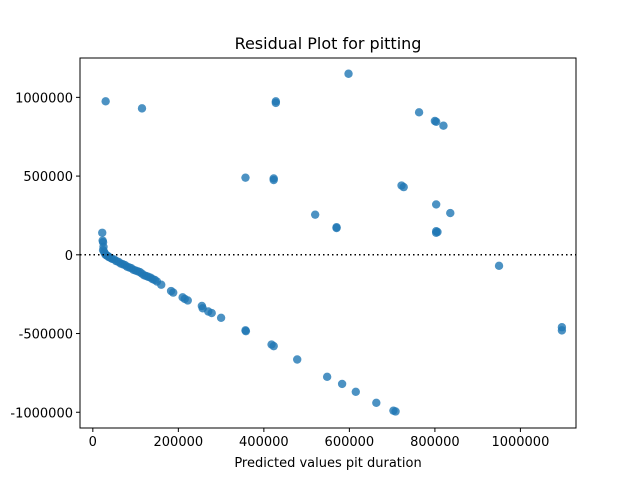 Image resolution: width=640 pixels, height=480 pixels. What do you see at coordinates (435, 442) in the screenshot?
I see `x-tick-label: 800000` at bounding box center [435, 442].